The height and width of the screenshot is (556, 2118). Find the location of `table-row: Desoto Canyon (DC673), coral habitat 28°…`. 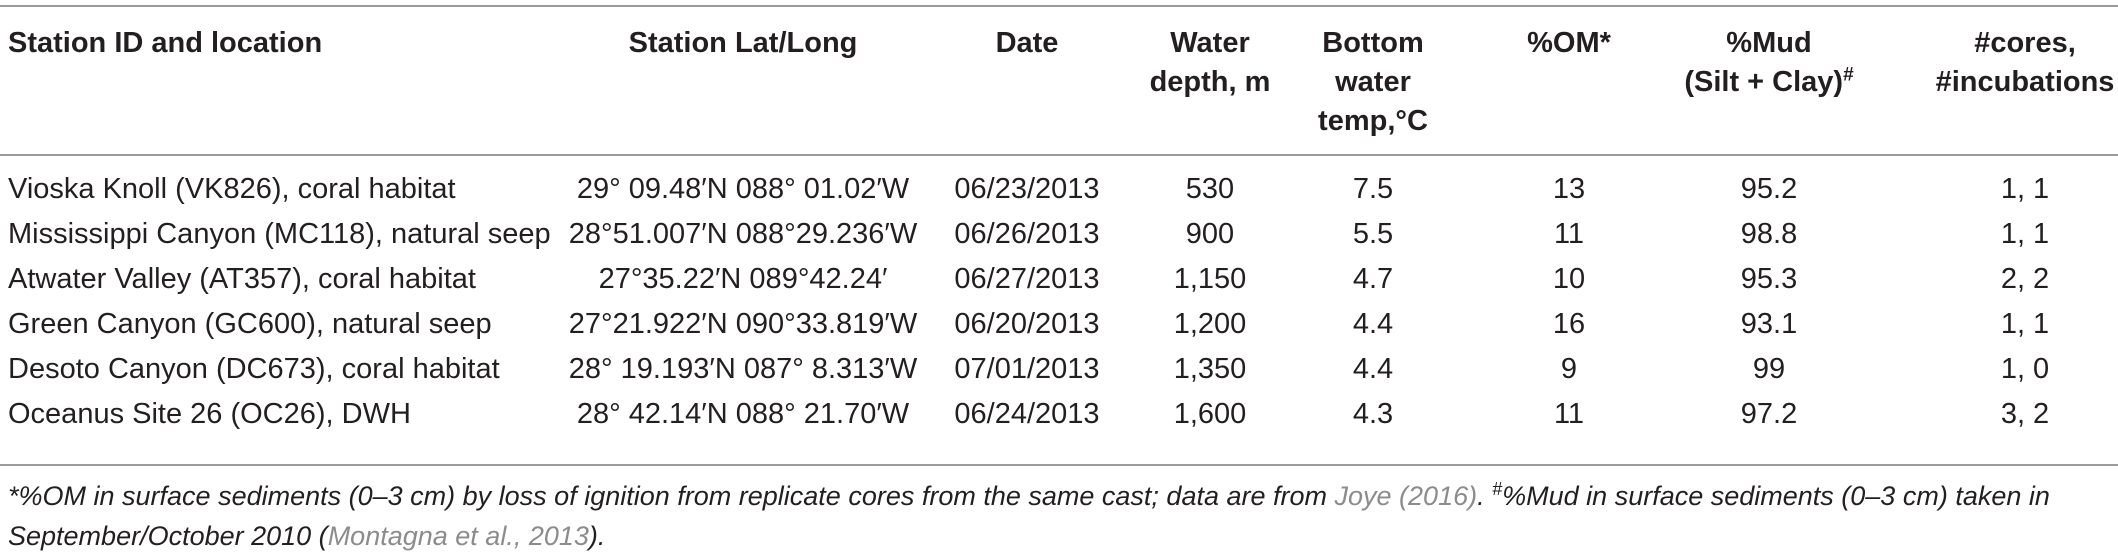

table-row: Desoto Canyon (DC673), coral habitat 28°… is located at coordinates (1059, 369).